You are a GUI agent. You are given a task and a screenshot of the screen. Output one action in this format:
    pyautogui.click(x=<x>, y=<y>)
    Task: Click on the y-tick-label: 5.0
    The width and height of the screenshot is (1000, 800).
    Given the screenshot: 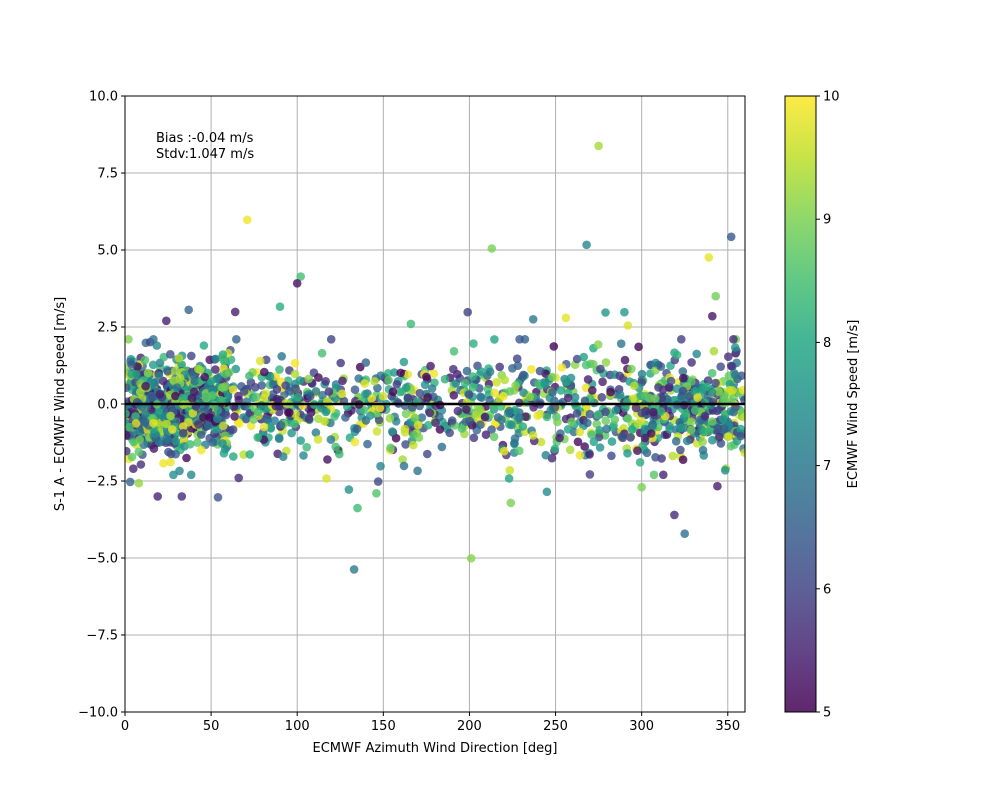 What is the action you would take?
    pyautogui.click(x=107, y=251)
    